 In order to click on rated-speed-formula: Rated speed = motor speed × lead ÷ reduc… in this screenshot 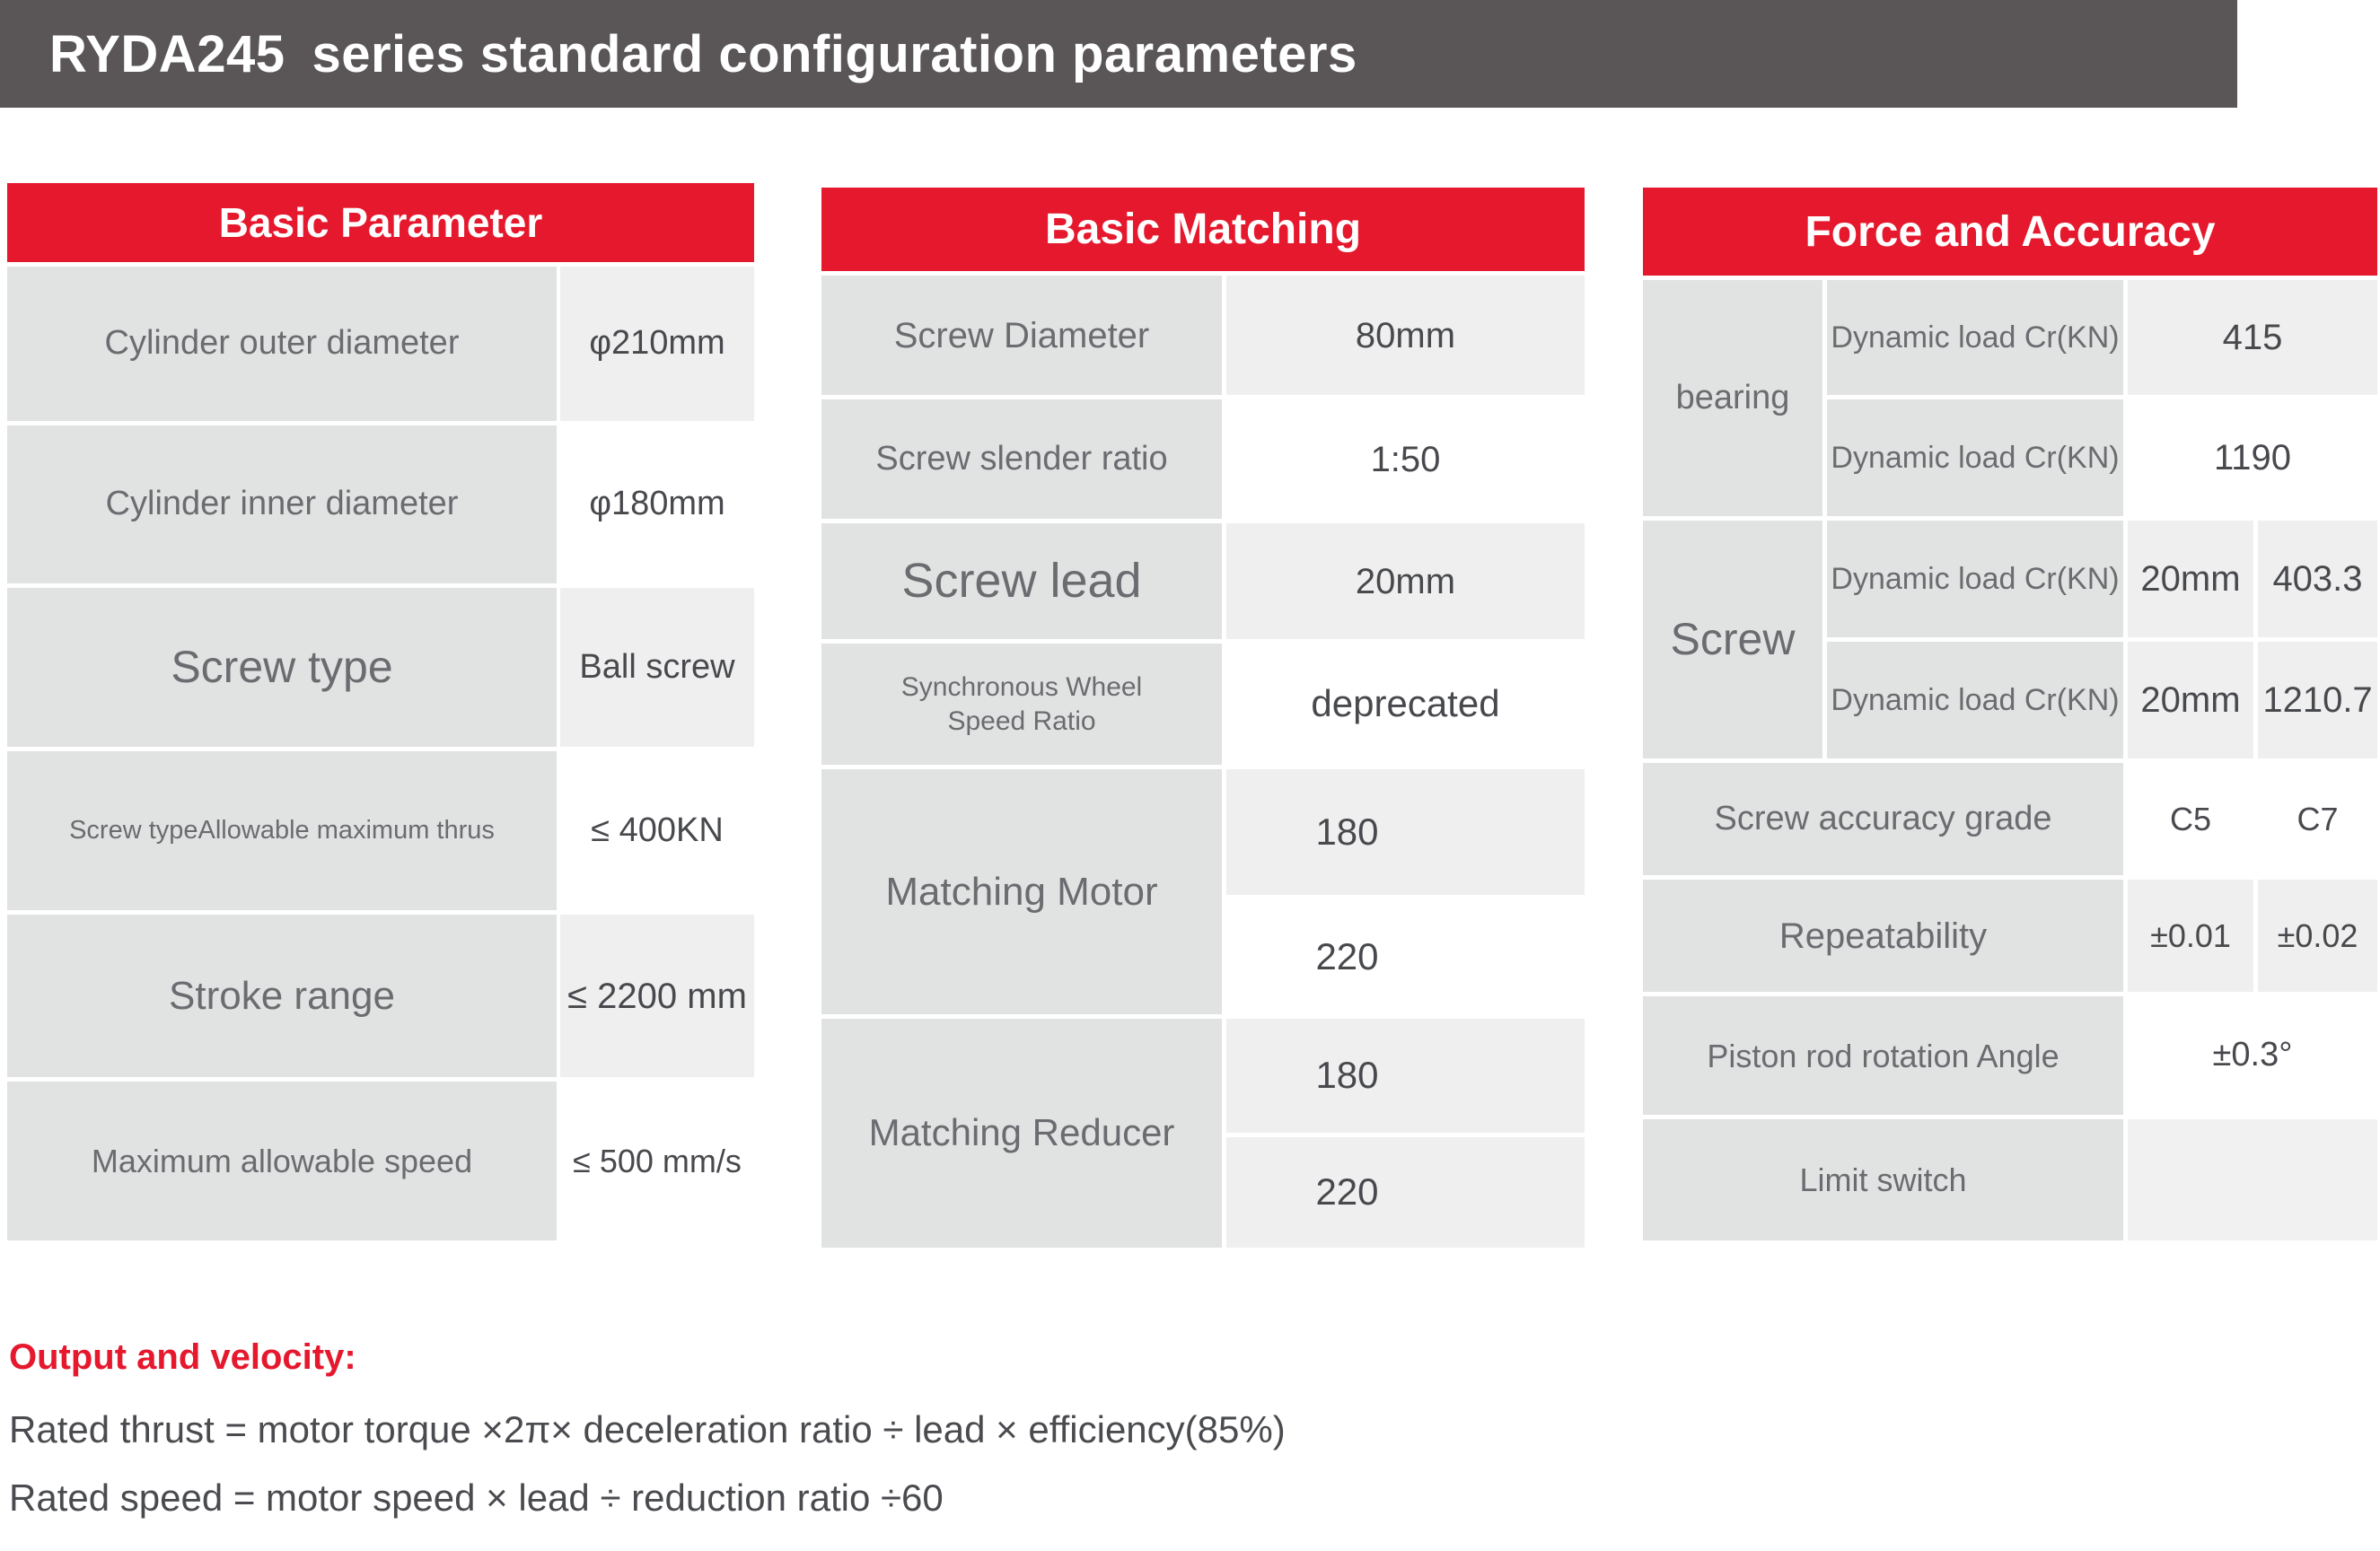, I will do `click(476, 1498)`.